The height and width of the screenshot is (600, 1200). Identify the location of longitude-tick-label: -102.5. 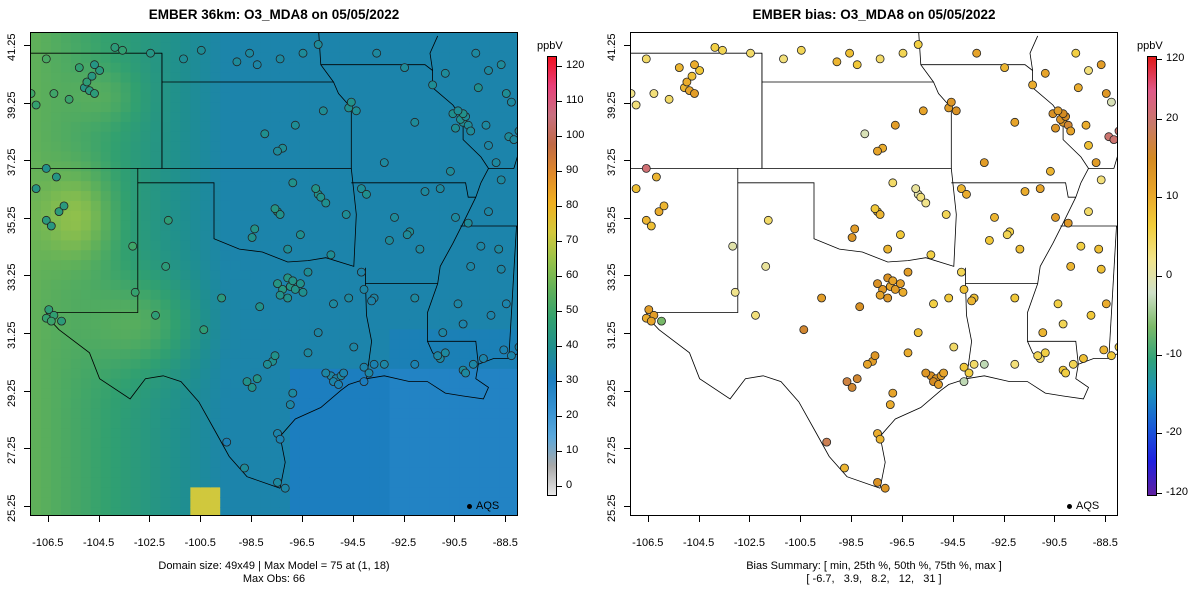
(749, 543).